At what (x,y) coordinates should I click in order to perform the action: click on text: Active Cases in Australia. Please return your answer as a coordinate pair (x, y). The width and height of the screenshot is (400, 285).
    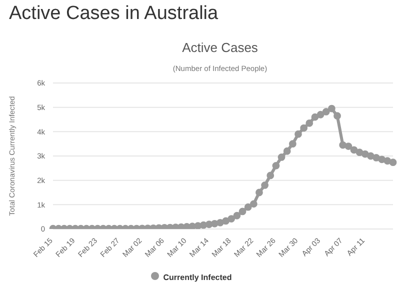
    Looking at the image, I should click on (113, 14).